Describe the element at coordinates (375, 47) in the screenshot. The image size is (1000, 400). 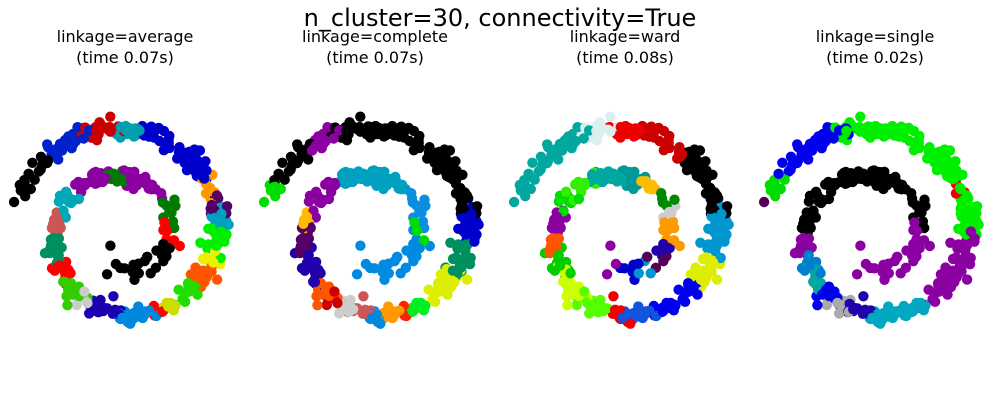
I see `subplot-title: linkage=complete (time 0.07s)` at that location.